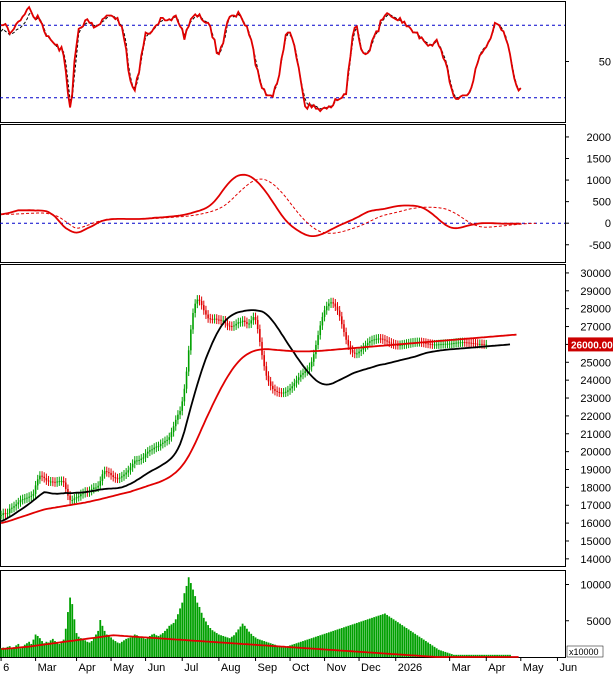 Image resolution: width=613 pixels, height=674 pixels. What do you see at coordinates (337, 668) in the screenshot?
I see `x-tick-label: Nov` at bounding box center [337, 668].